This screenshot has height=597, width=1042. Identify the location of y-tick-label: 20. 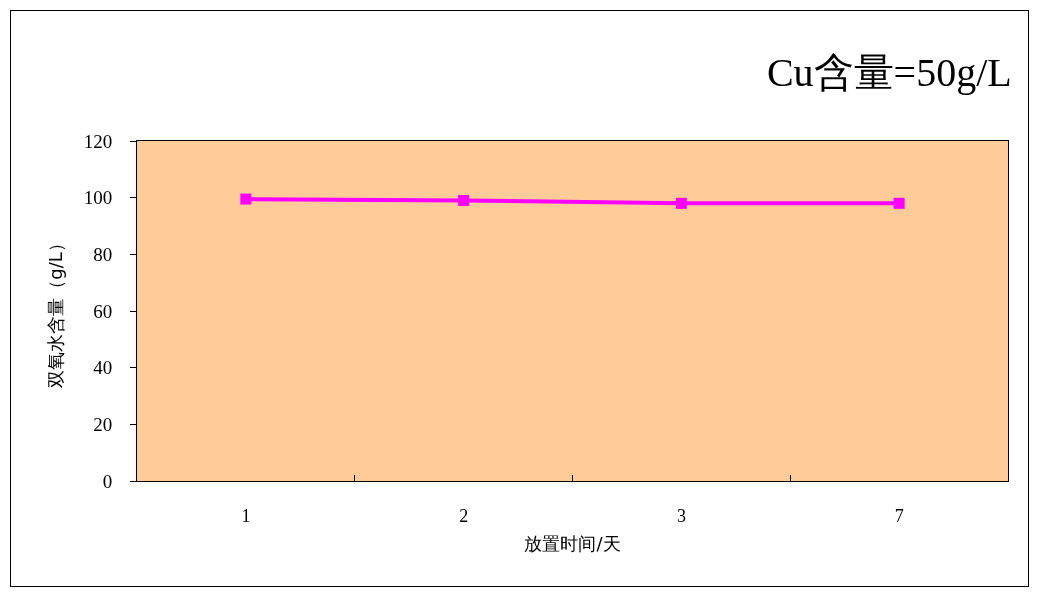
(103, 424).